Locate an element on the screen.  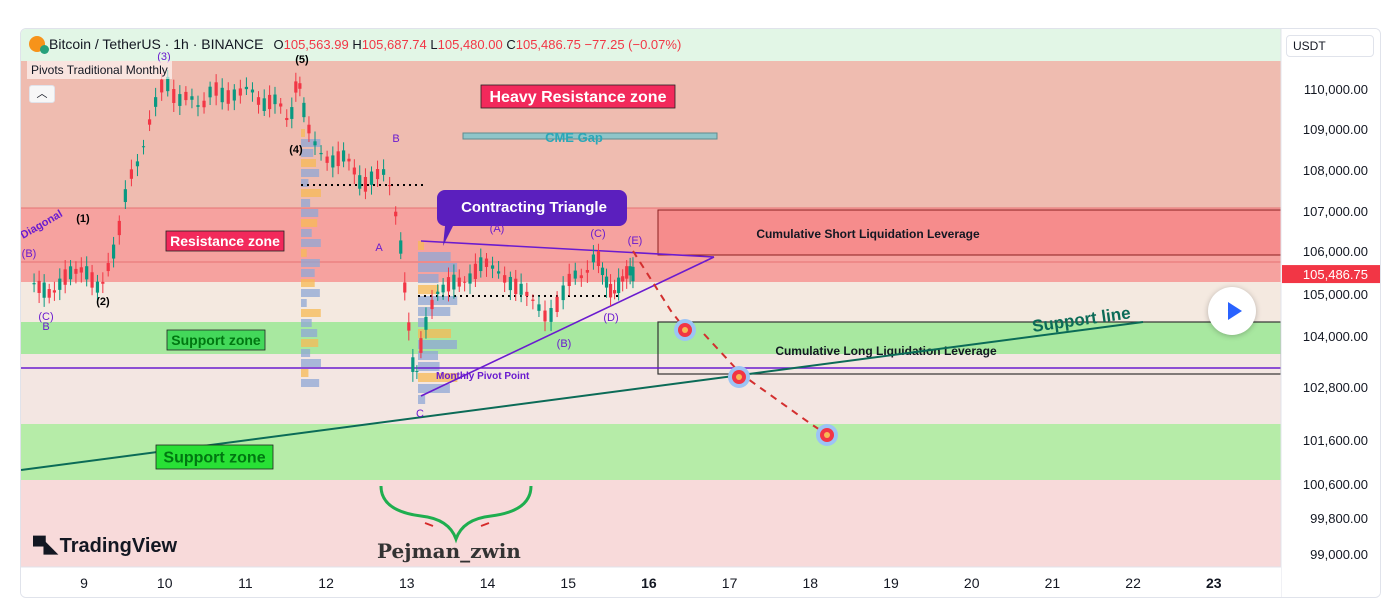
currency-selector: USDT is located at coordinates (1330, 46).